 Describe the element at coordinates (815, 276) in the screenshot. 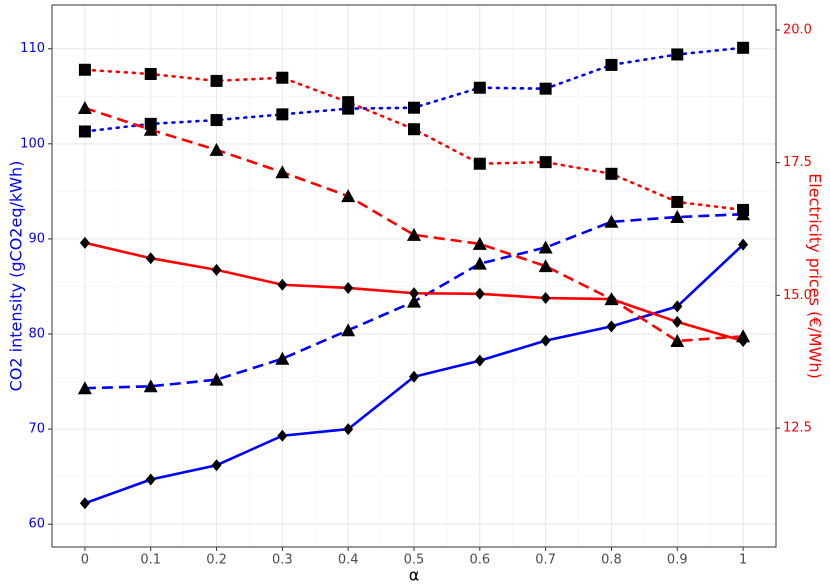

I see `y2-axis-title: Electricity prices (€/MWh)` at that location.